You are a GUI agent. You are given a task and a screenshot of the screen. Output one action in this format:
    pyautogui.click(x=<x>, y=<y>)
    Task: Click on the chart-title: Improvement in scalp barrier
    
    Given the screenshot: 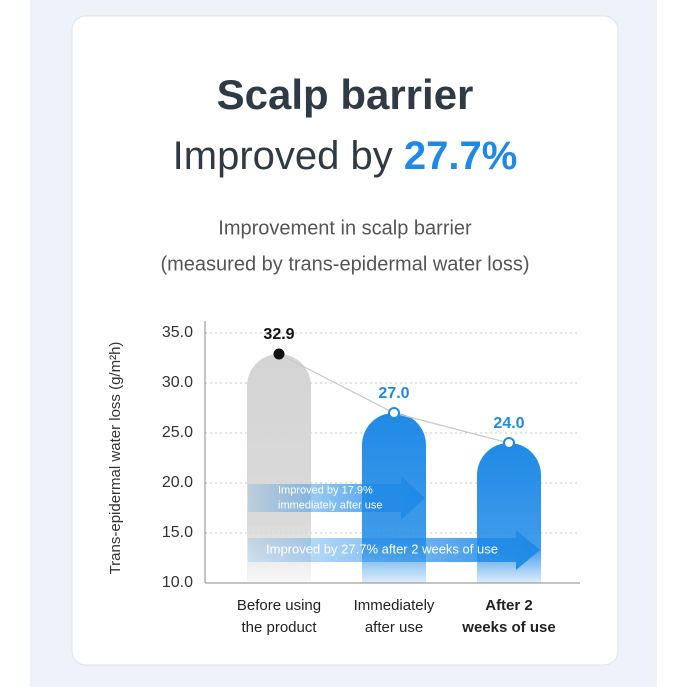 What is the action you would take?
    pyautogui.click(x=345, y=228)
    